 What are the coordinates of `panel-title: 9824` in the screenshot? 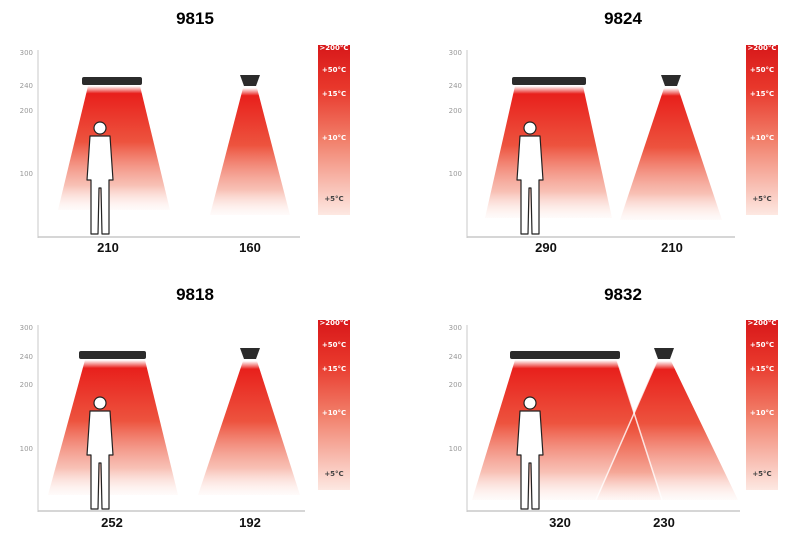 It's located at (623, 18).